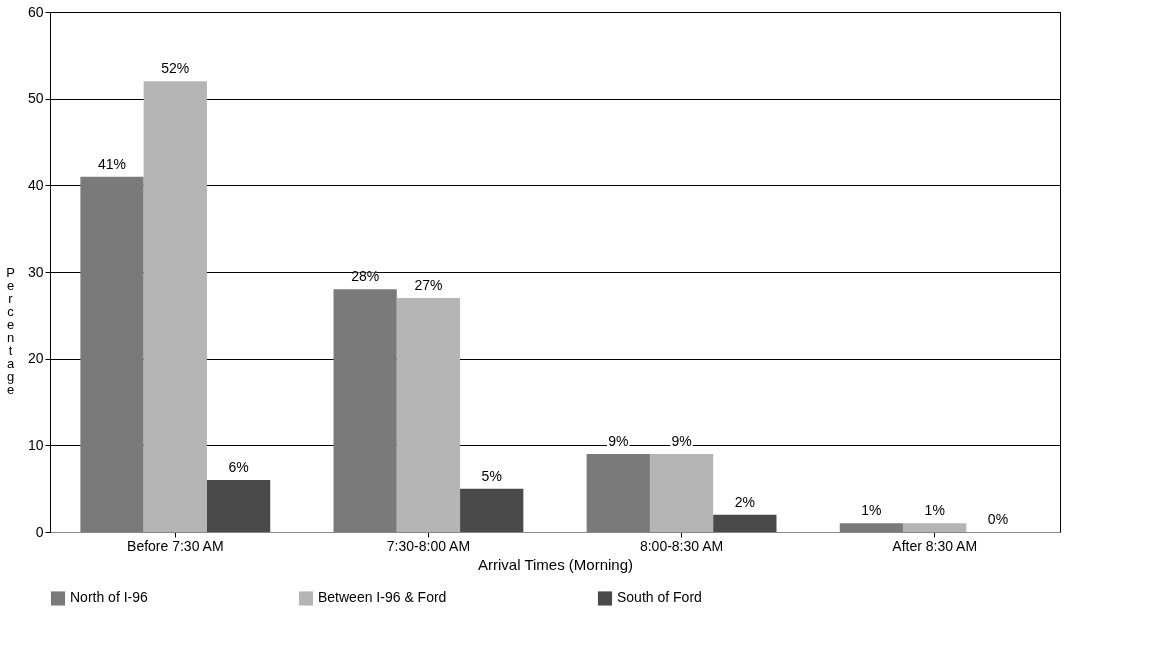 The image size is (1172, 667). What do you see at coordinates (744, 501) in the screenshot?
I see `text: 2%` at bounding box center [744, 501].